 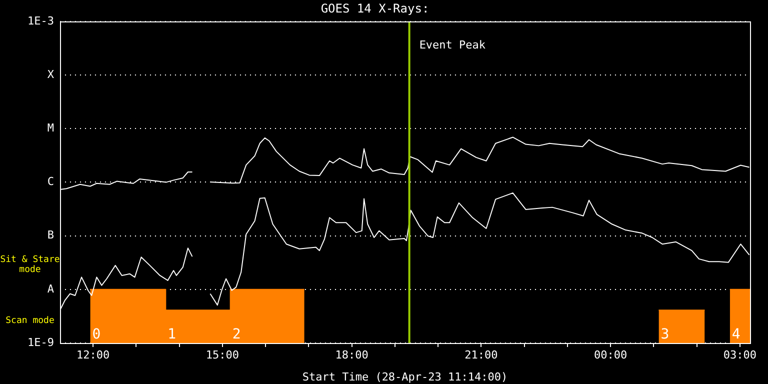 I want to click on y-tick-label: 1E-9, so click(x=41, y=342).